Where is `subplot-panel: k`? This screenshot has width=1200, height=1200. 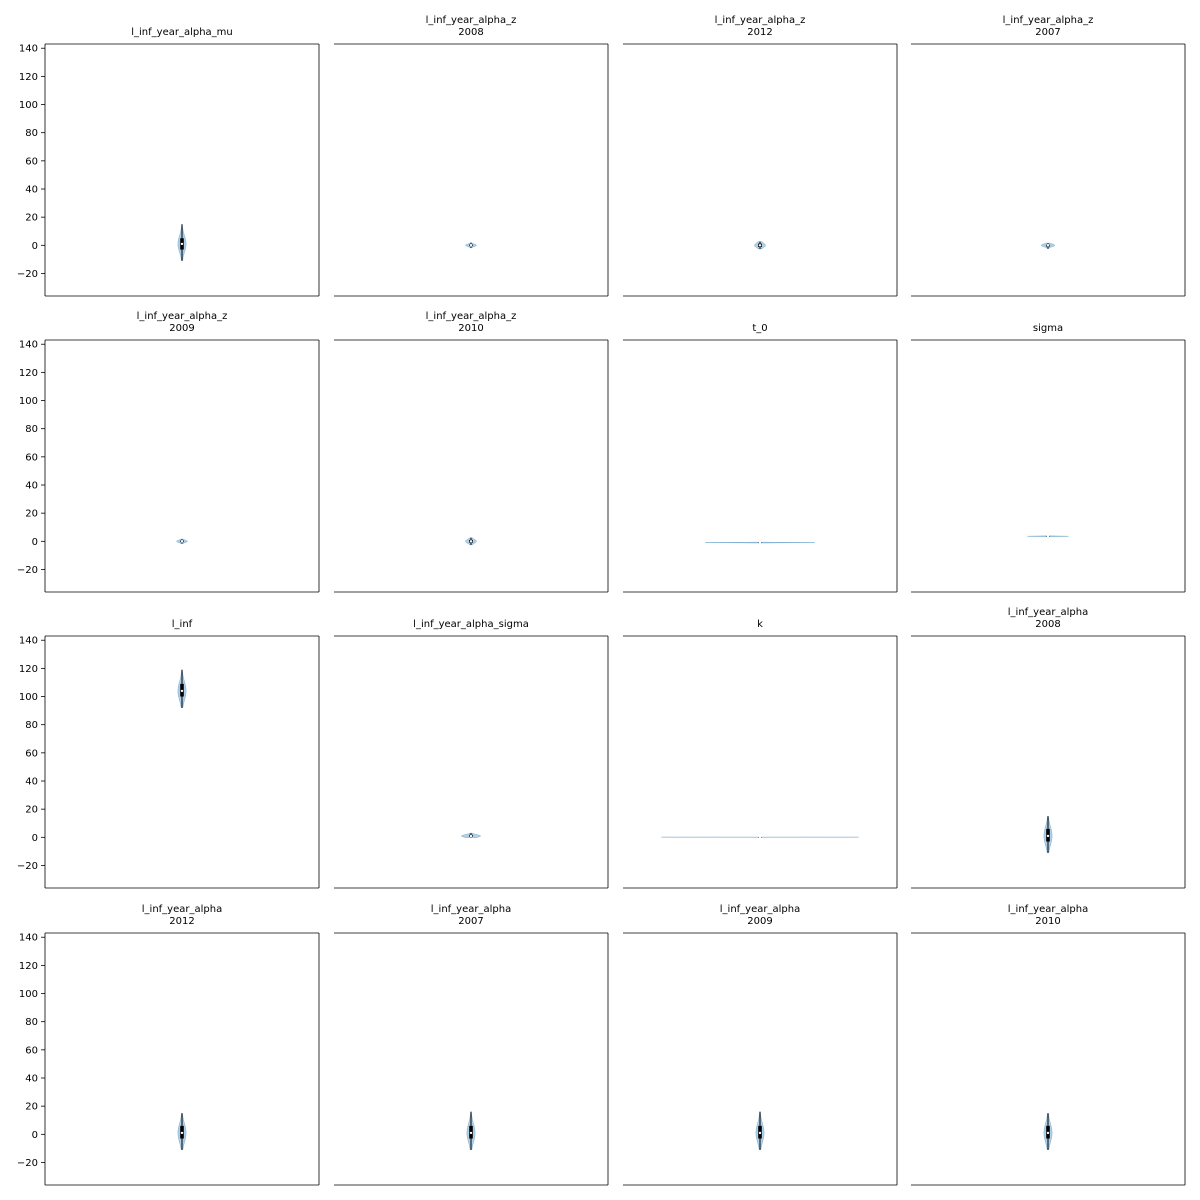
subplot-panel: k is located at coordinates (760, 754).